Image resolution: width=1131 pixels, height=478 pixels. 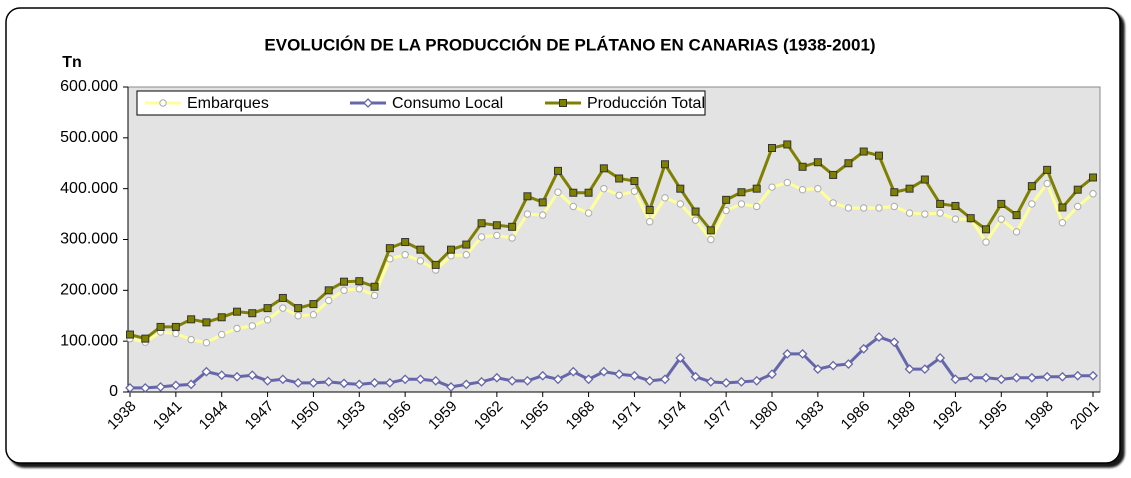 What do you see at coordinates (89, 137) in the screenshot?
I see `y-tick-label: 500.000` at bounding box center [89, 137].